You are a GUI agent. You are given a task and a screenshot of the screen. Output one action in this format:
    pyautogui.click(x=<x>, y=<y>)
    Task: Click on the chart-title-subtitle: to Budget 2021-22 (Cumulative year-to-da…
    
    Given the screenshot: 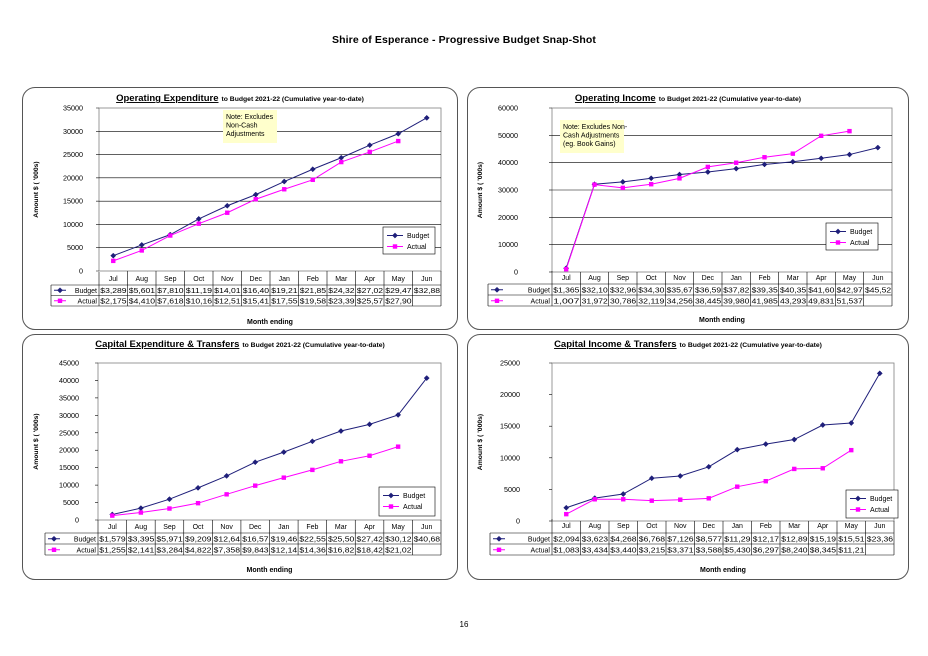 What is the action you would take?
    pyautogui.click(x=293, y=99)
    